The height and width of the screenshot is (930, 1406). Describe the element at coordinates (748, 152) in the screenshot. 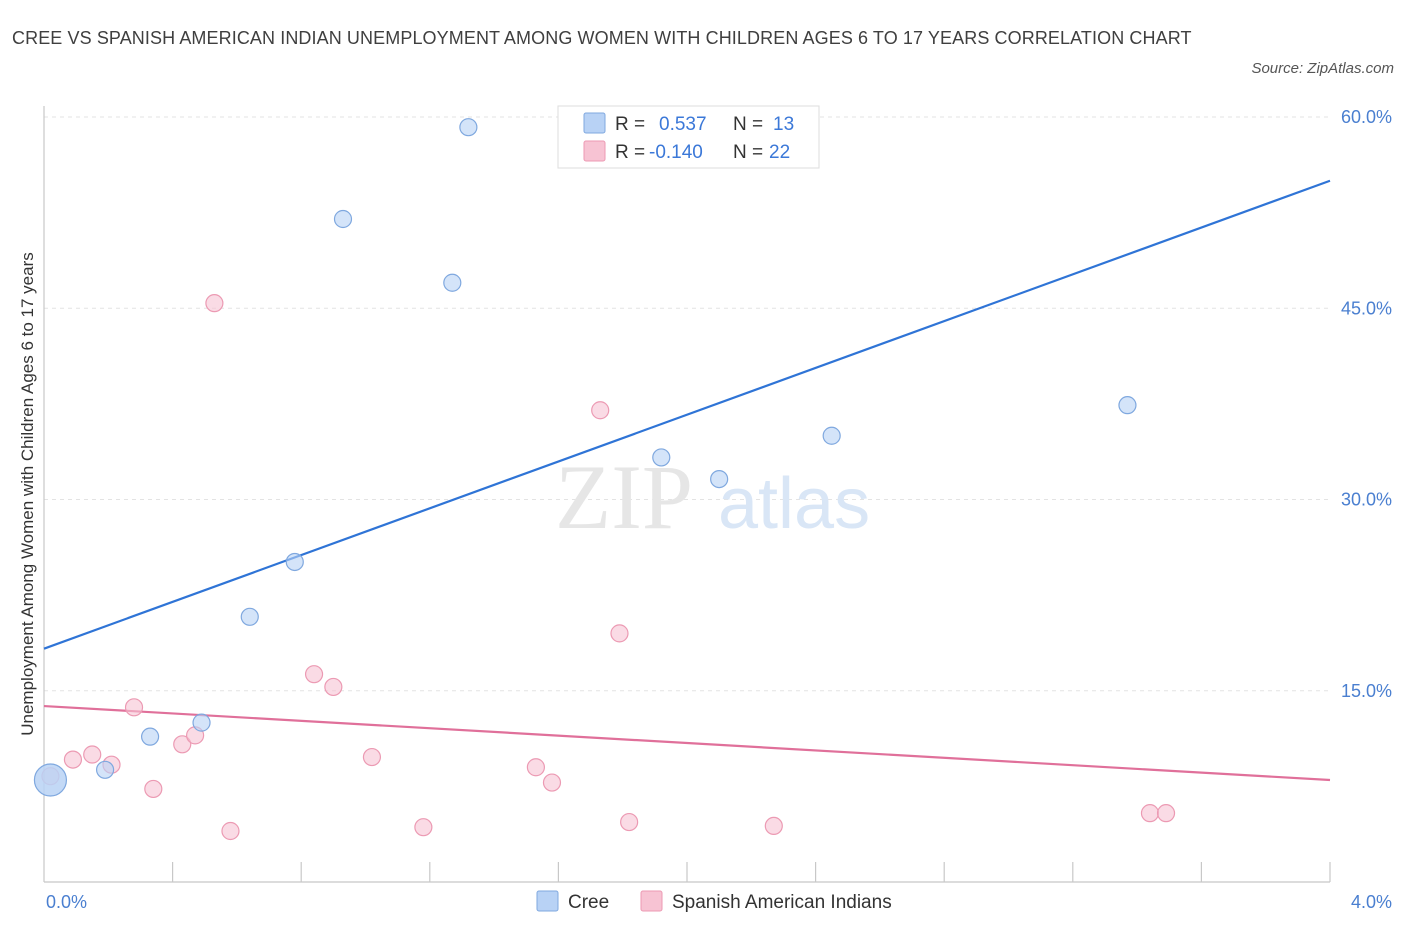

I see `legend-n-label-spanish: N =` at that location.